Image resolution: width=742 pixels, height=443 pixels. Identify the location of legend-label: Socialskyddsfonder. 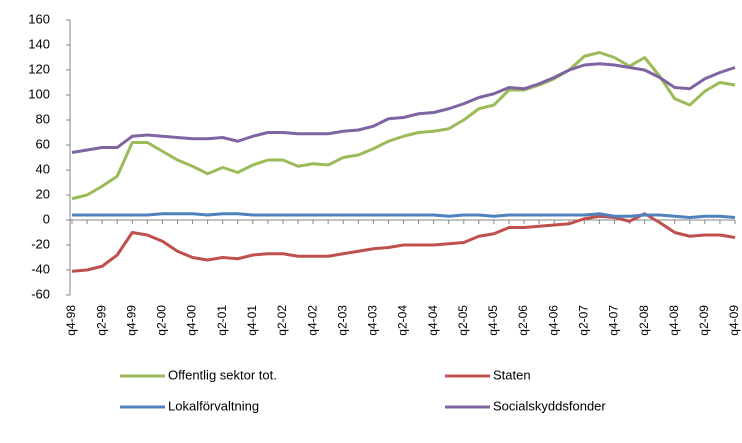
(549, 405).